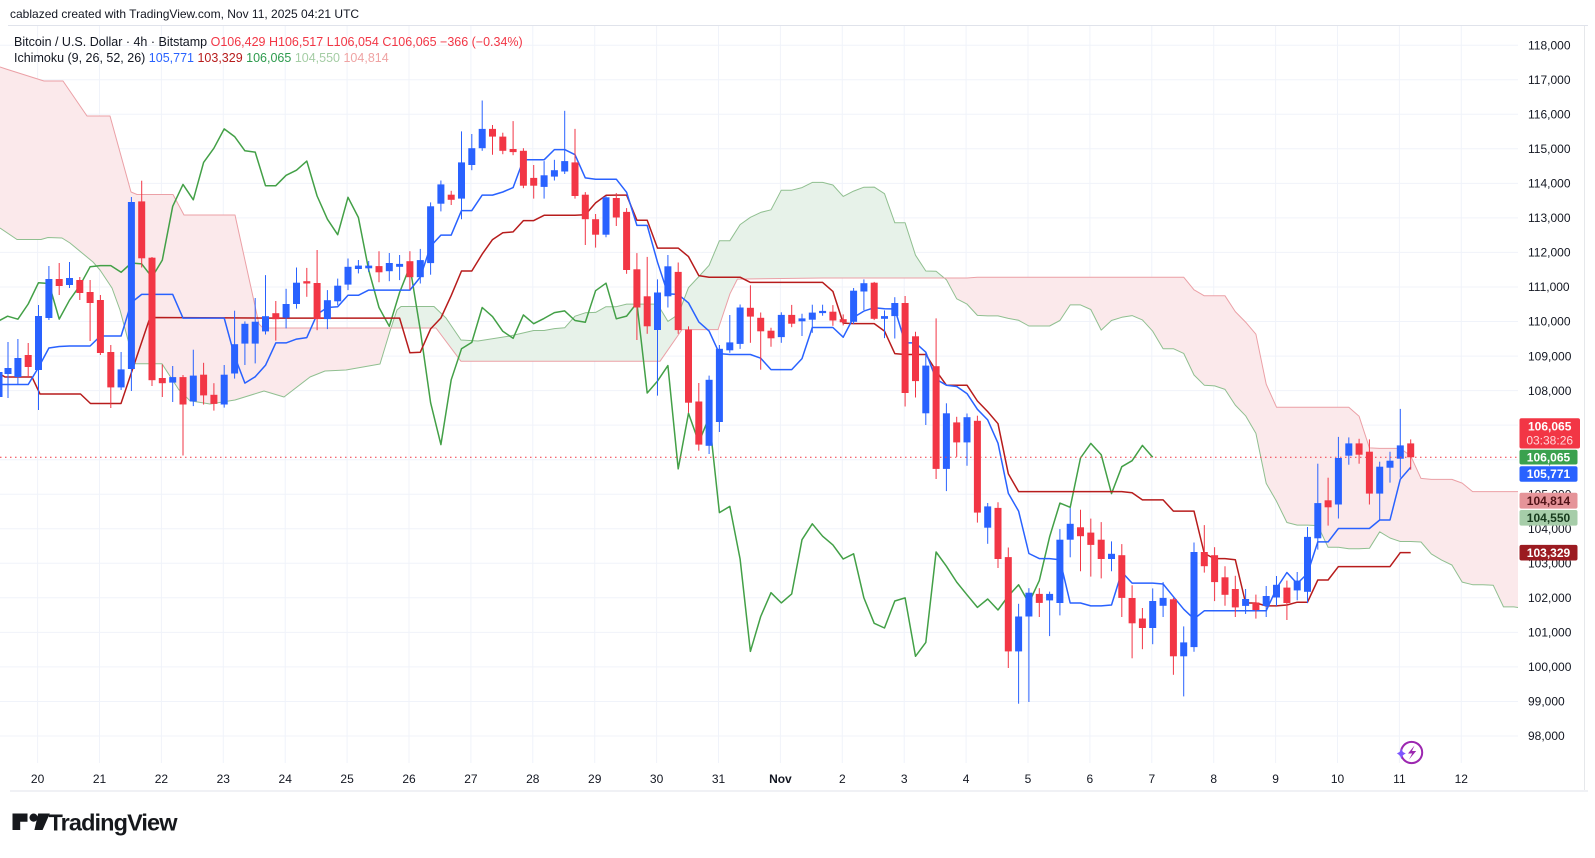 This screenshot has height=858, width=1595. What do you see at coordinates (1151, 779) in the screenshot?
I see `svg-text: 7` at bounding box center [1151, 779].